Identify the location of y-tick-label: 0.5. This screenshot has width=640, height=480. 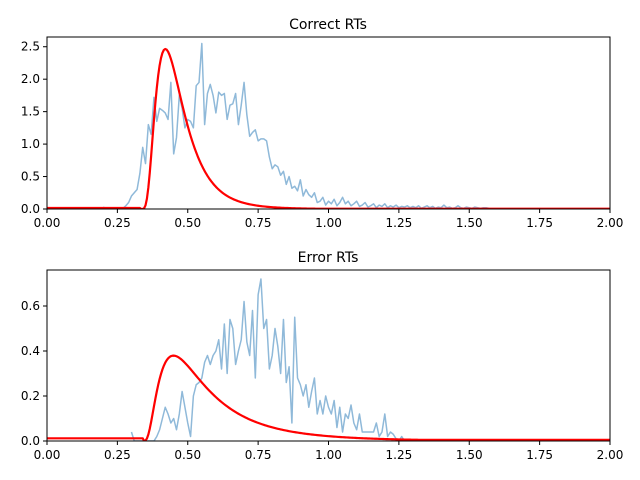
(30, 177).